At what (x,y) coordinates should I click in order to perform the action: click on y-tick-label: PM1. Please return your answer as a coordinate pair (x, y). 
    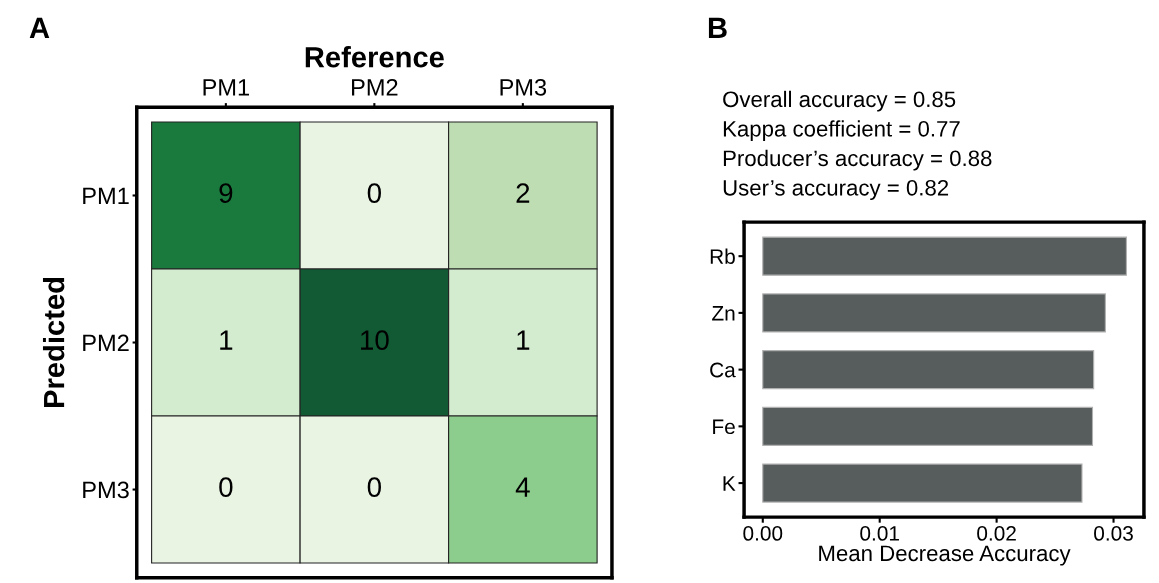
    Looking at the image, I should click on (106, 196).